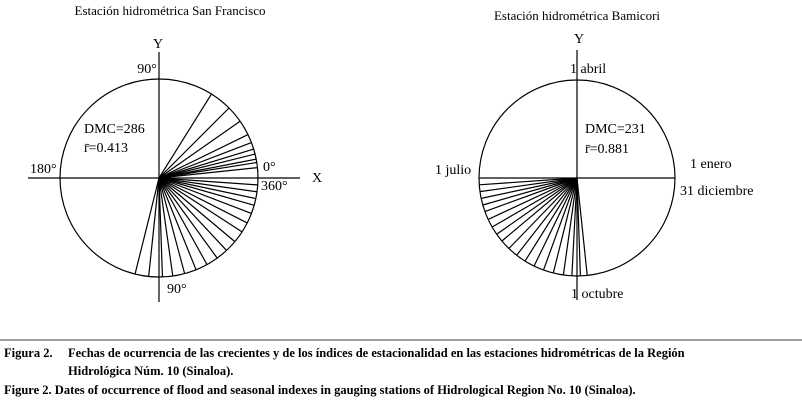  I want to click on left-label: 1 julio, so click(453, 170).